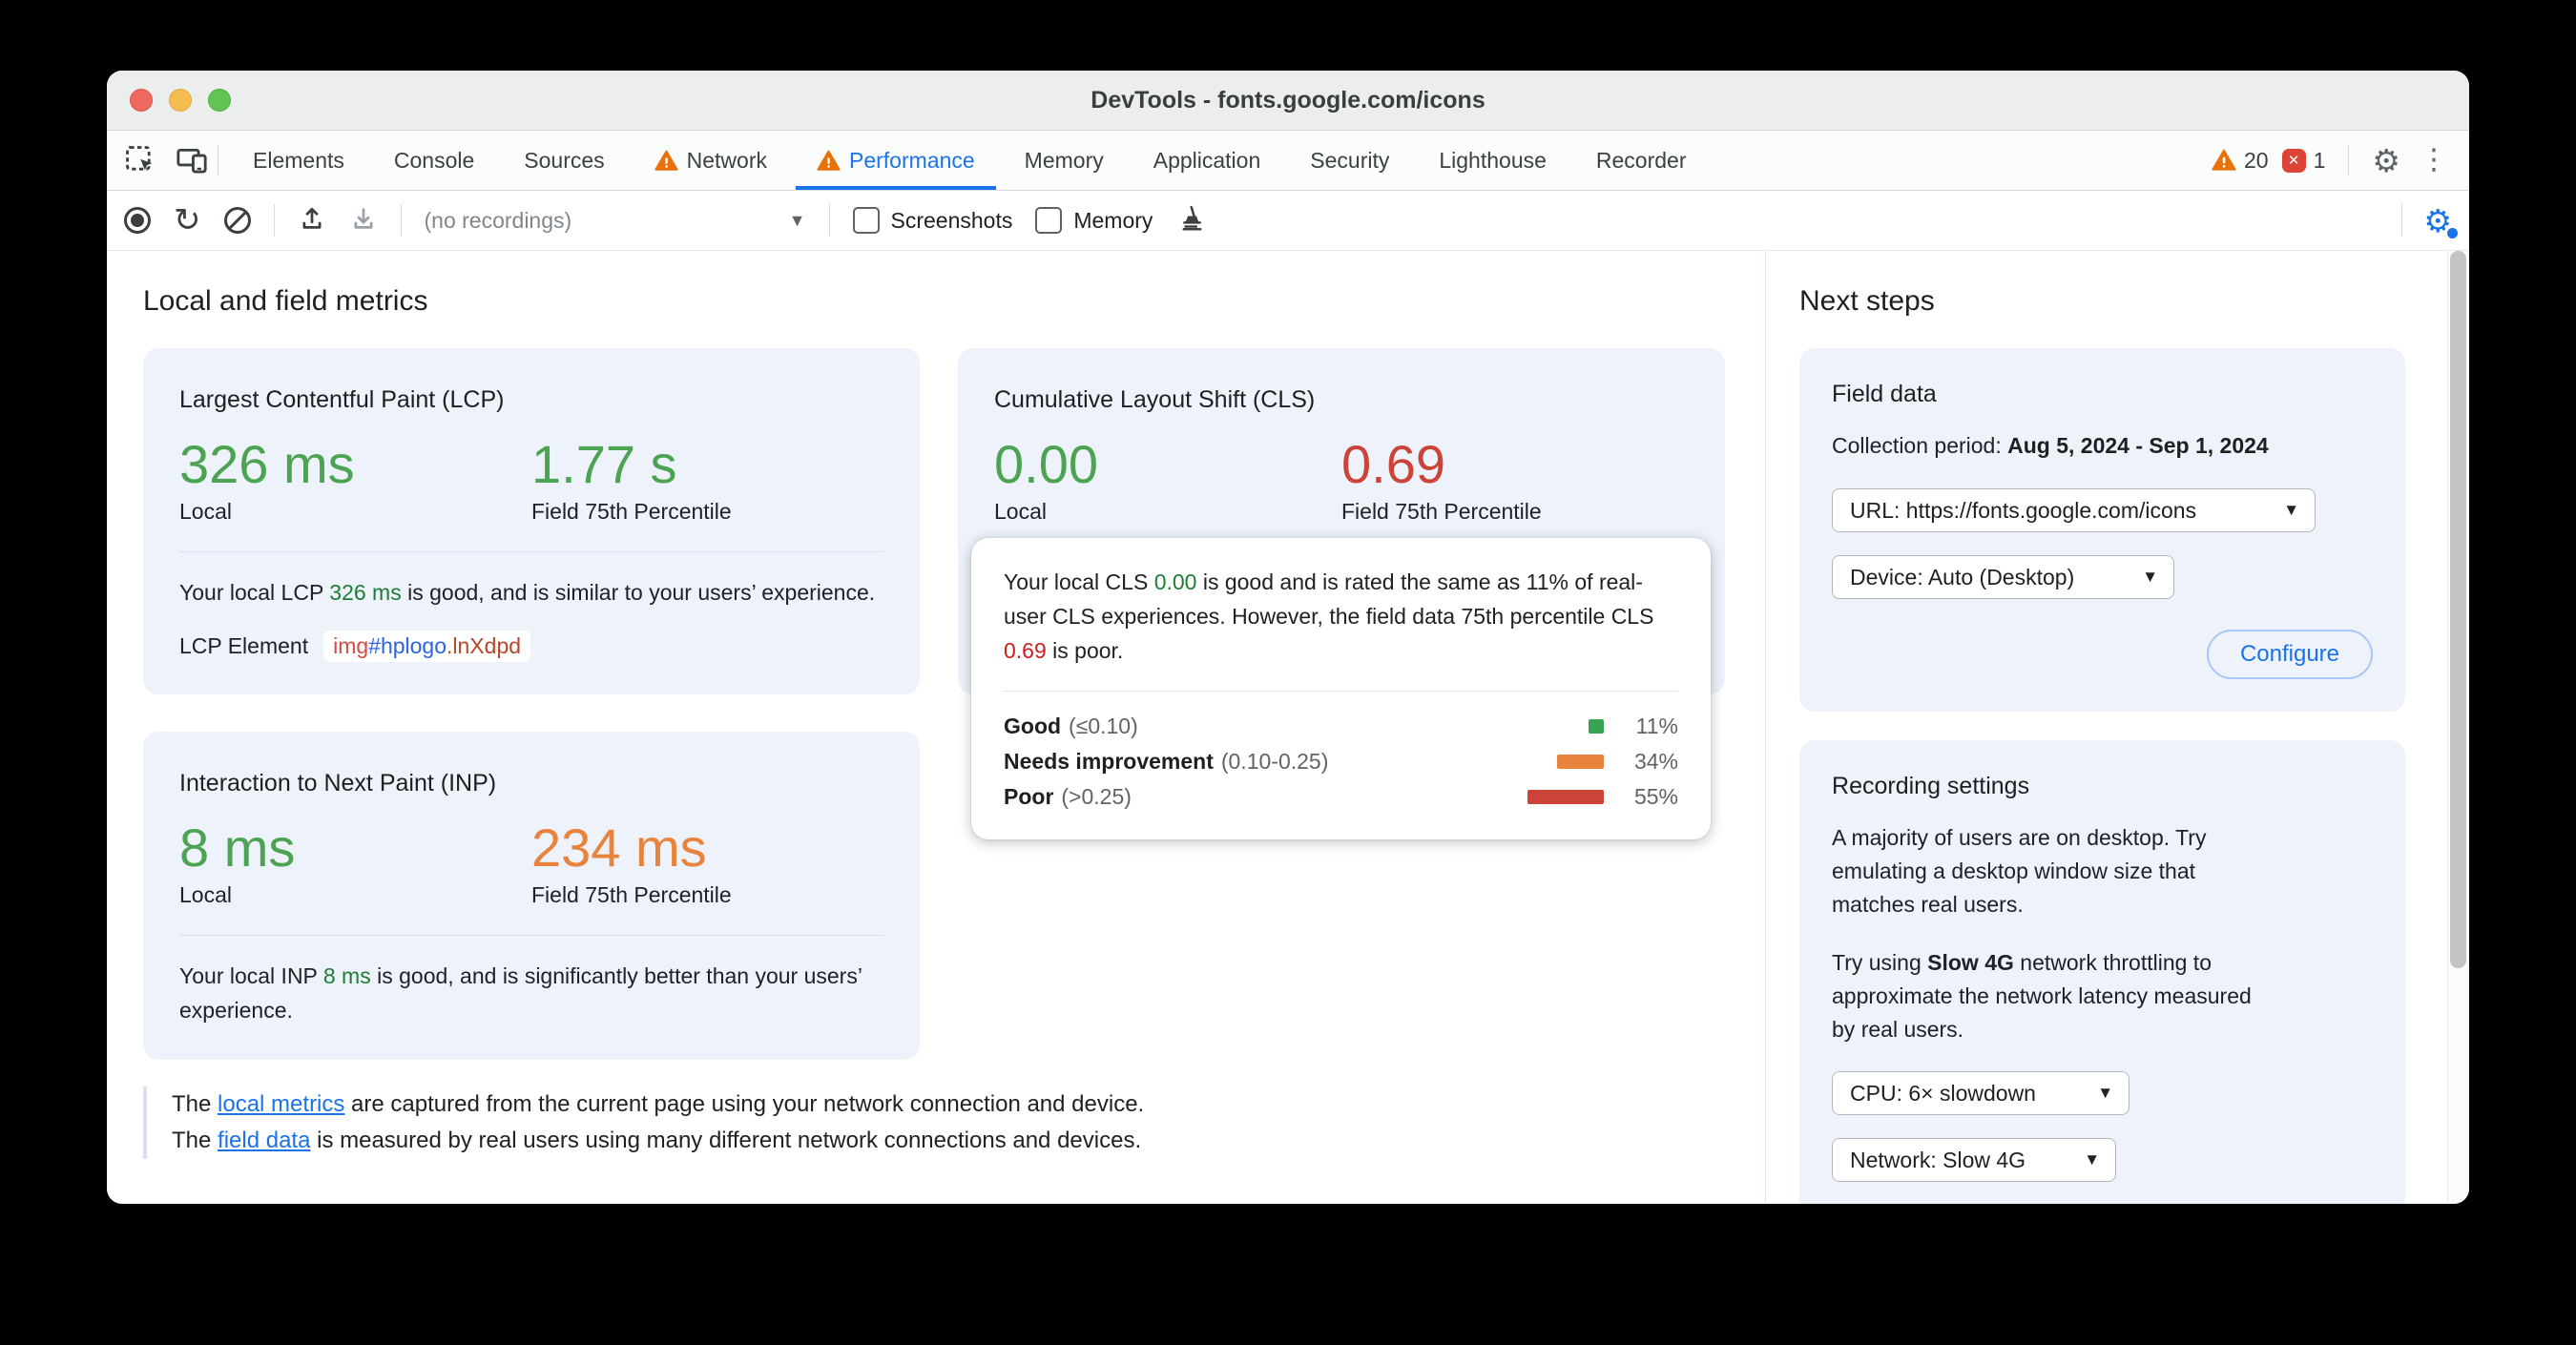 This screenshot has height=1345, width=2576. Describe the element at coordinates (1341, 726) in the screenshot. I see `cls-distribution-row-good: Good (≤0.10) 11%` at that location.